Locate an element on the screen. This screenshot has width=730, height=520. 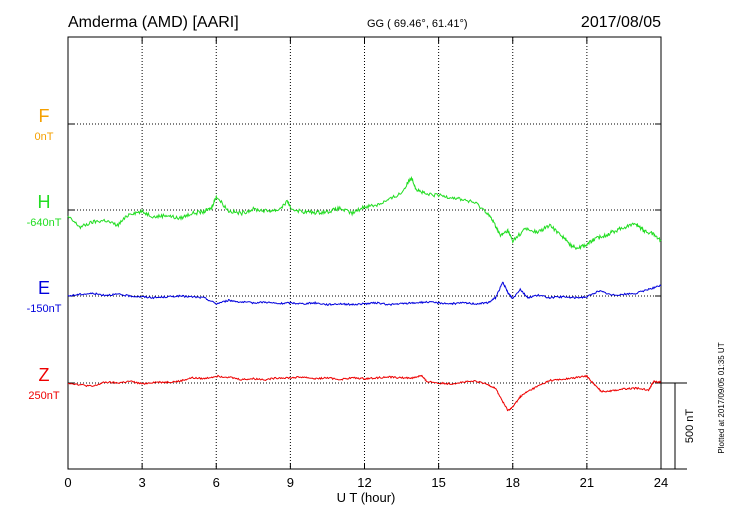
scale-bar-label: 500 nT is located at coordinates (690, 426).